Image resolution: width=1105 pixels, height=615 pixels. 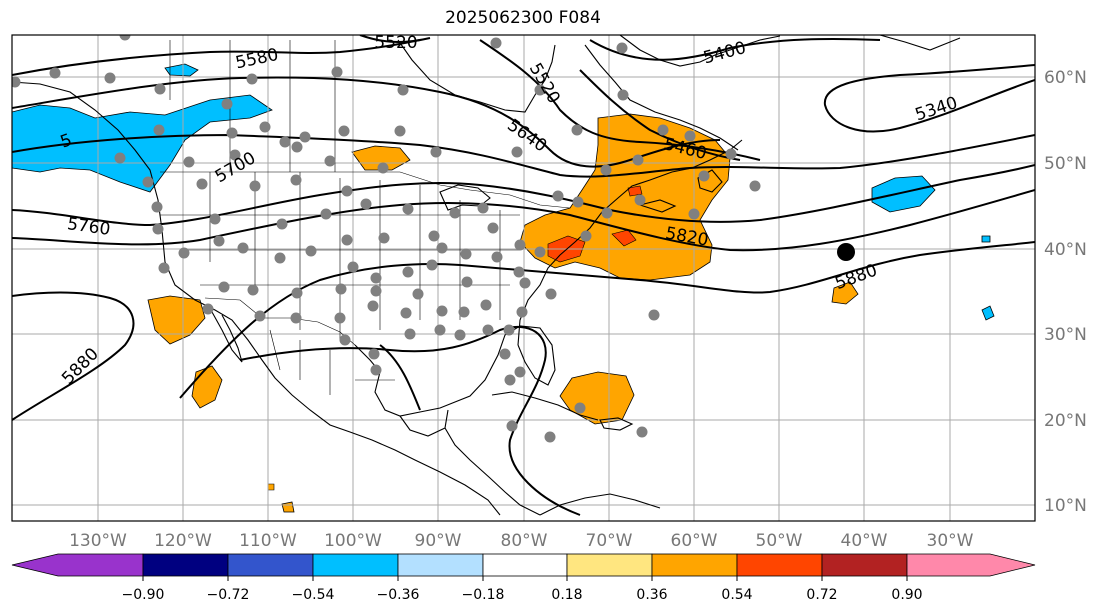 What do you see at coordinates (227, 337) in the screenshot?
I see `baja-california` at bounding box center [227, 337].